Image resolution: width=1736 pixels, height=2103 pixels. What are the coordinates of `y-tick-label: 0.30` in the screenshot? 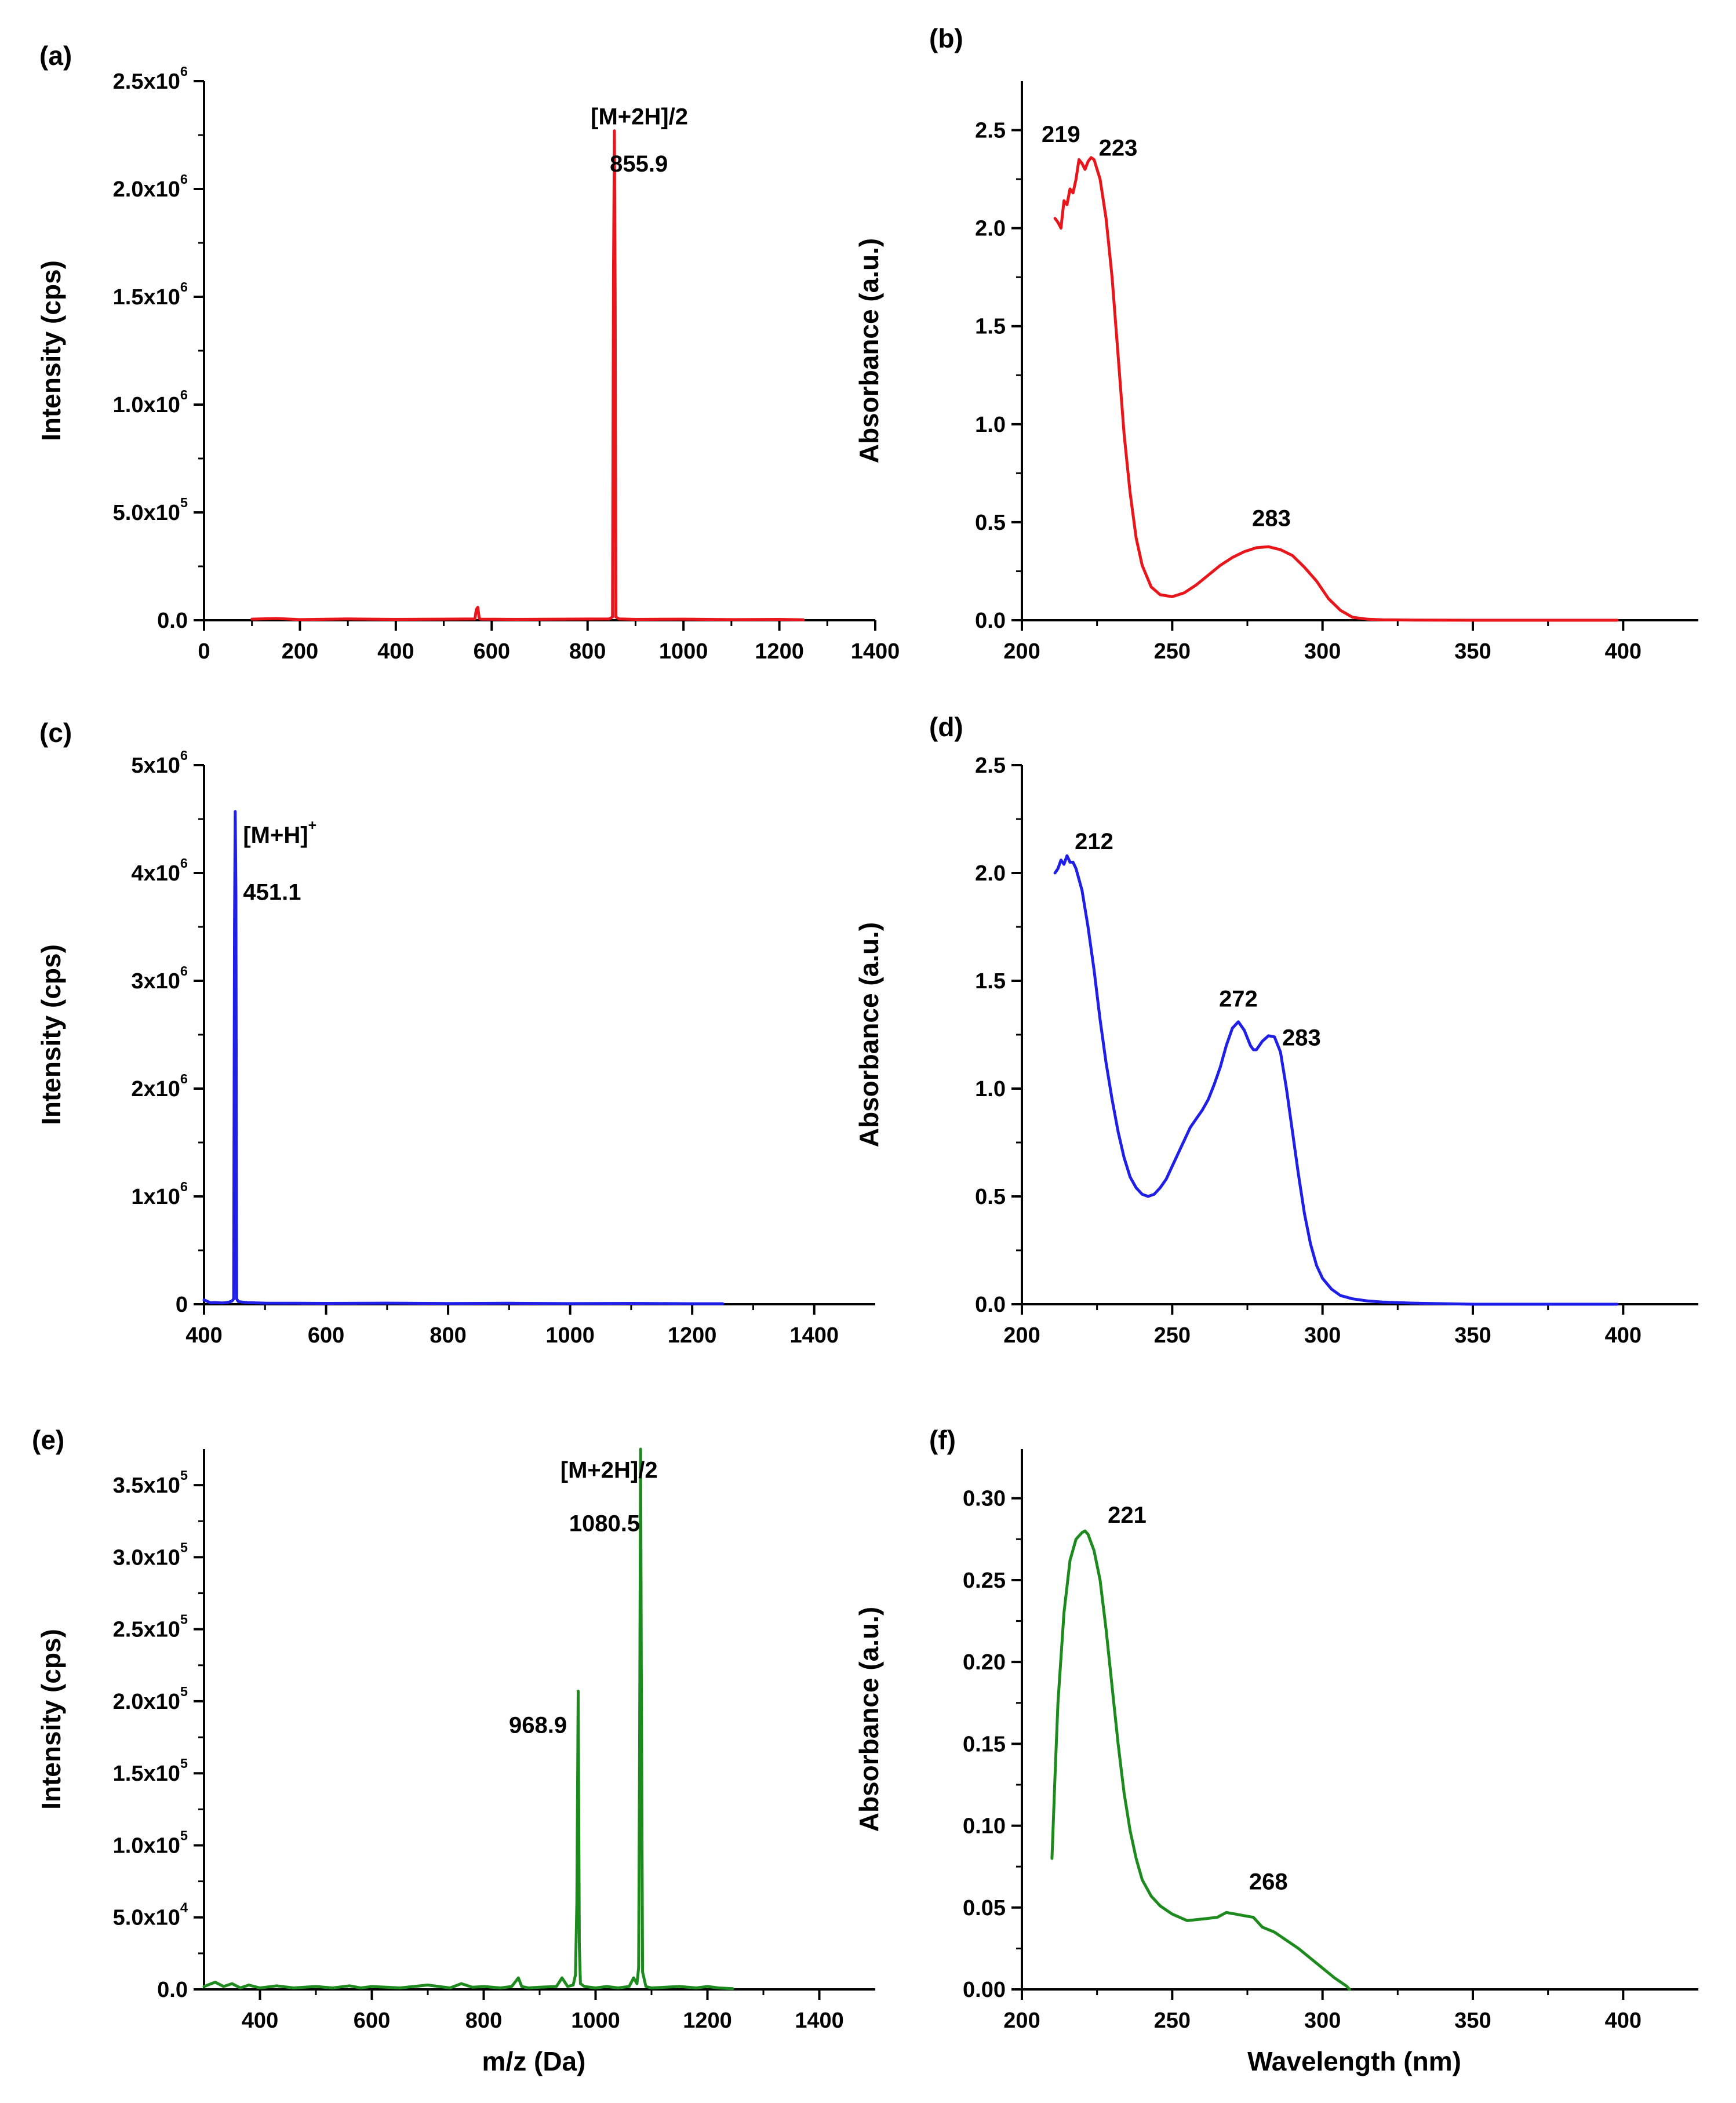 It's located at (985, 1499).